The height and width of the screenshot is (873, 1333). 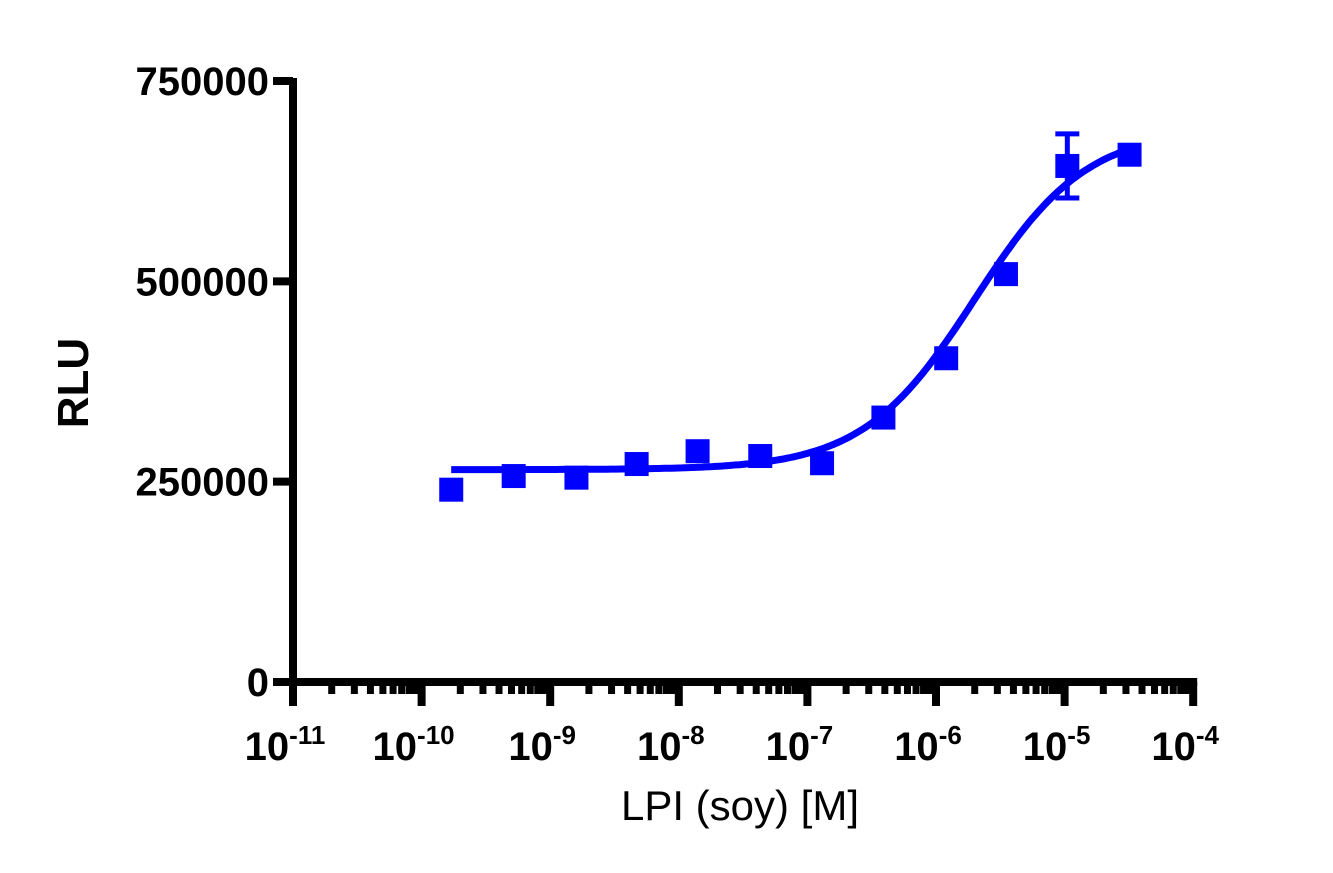 What do you see at coordinates (414, 744) in the screenshot?
I see `x-tick-label: 10⁻¹⁰` at bounding box center [414, 744].